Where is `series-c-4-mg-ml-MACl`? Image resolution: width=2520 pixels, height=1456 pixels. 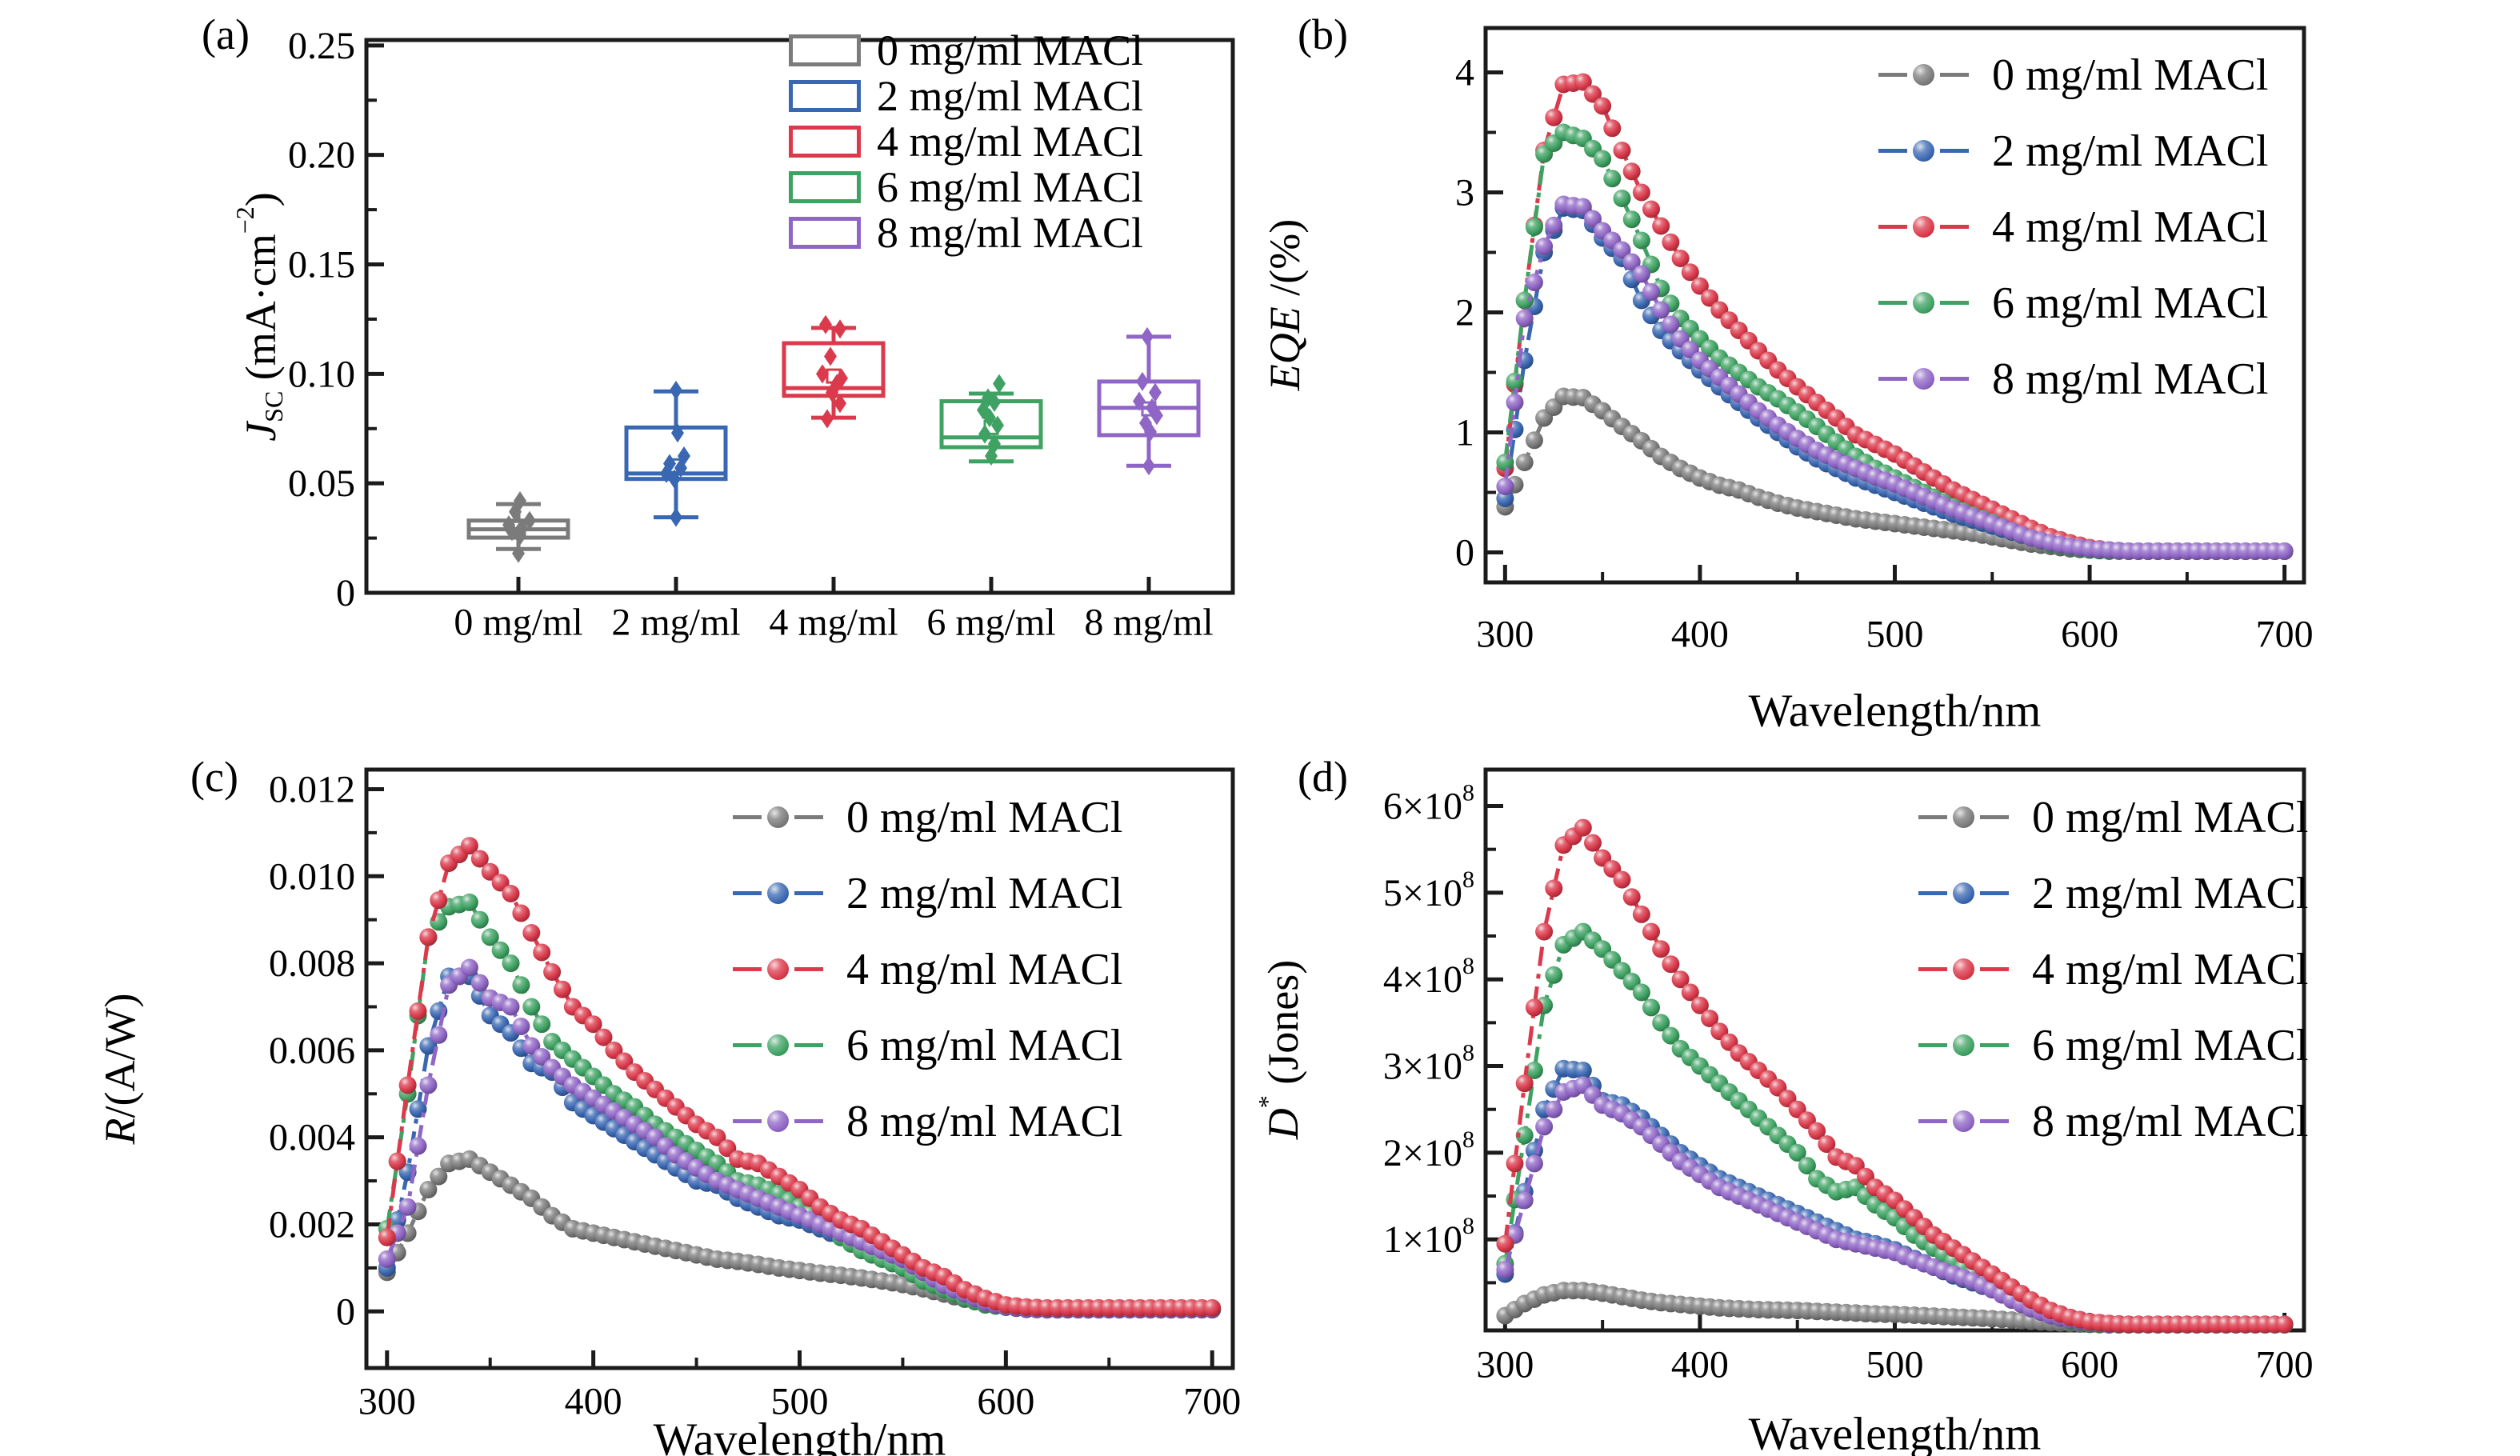
series-c-4-mg-ml-MACl is located at coordinates (800, 1077).